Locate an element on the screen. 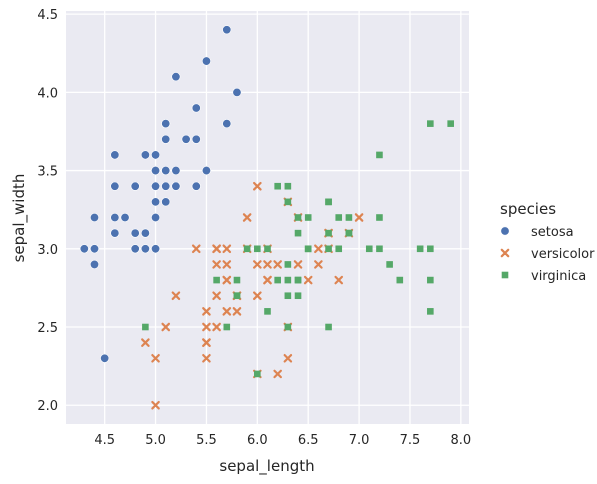  x-tick-label: 5.0 is located at coordinates (155, 440).